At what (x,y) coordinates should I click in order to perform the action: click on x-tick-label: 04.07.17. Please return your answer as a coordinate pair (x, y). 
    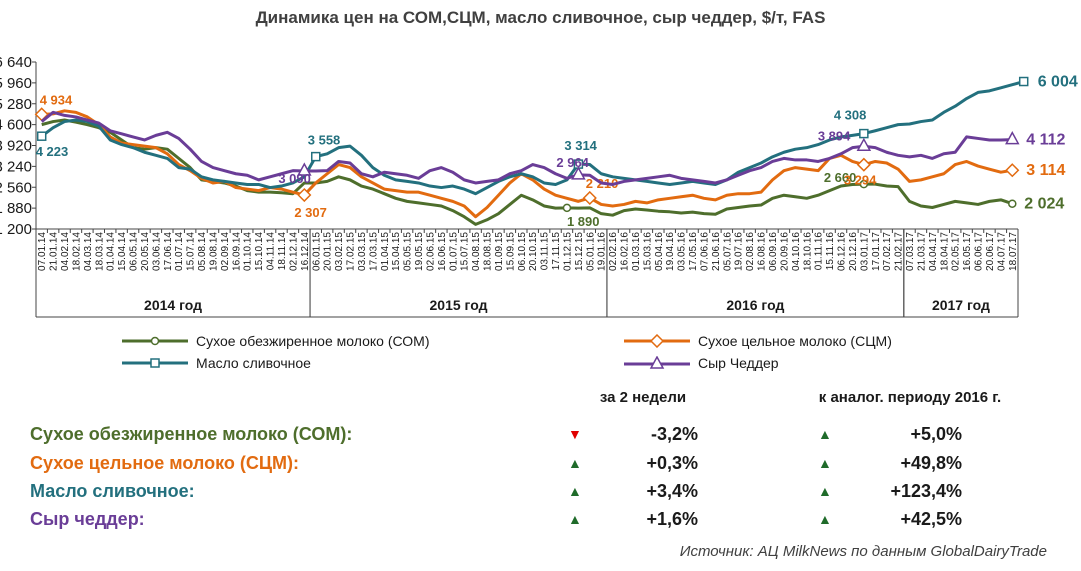
    Looking at the image, I should click on (1001, 251).